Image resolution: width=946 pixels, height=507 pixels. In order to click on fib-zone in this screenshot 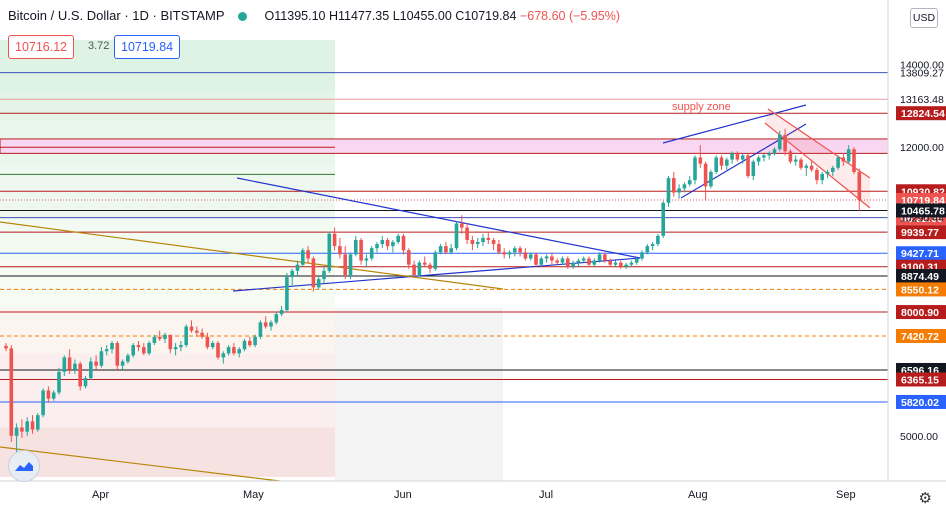, I will do `click(167, 240)`.